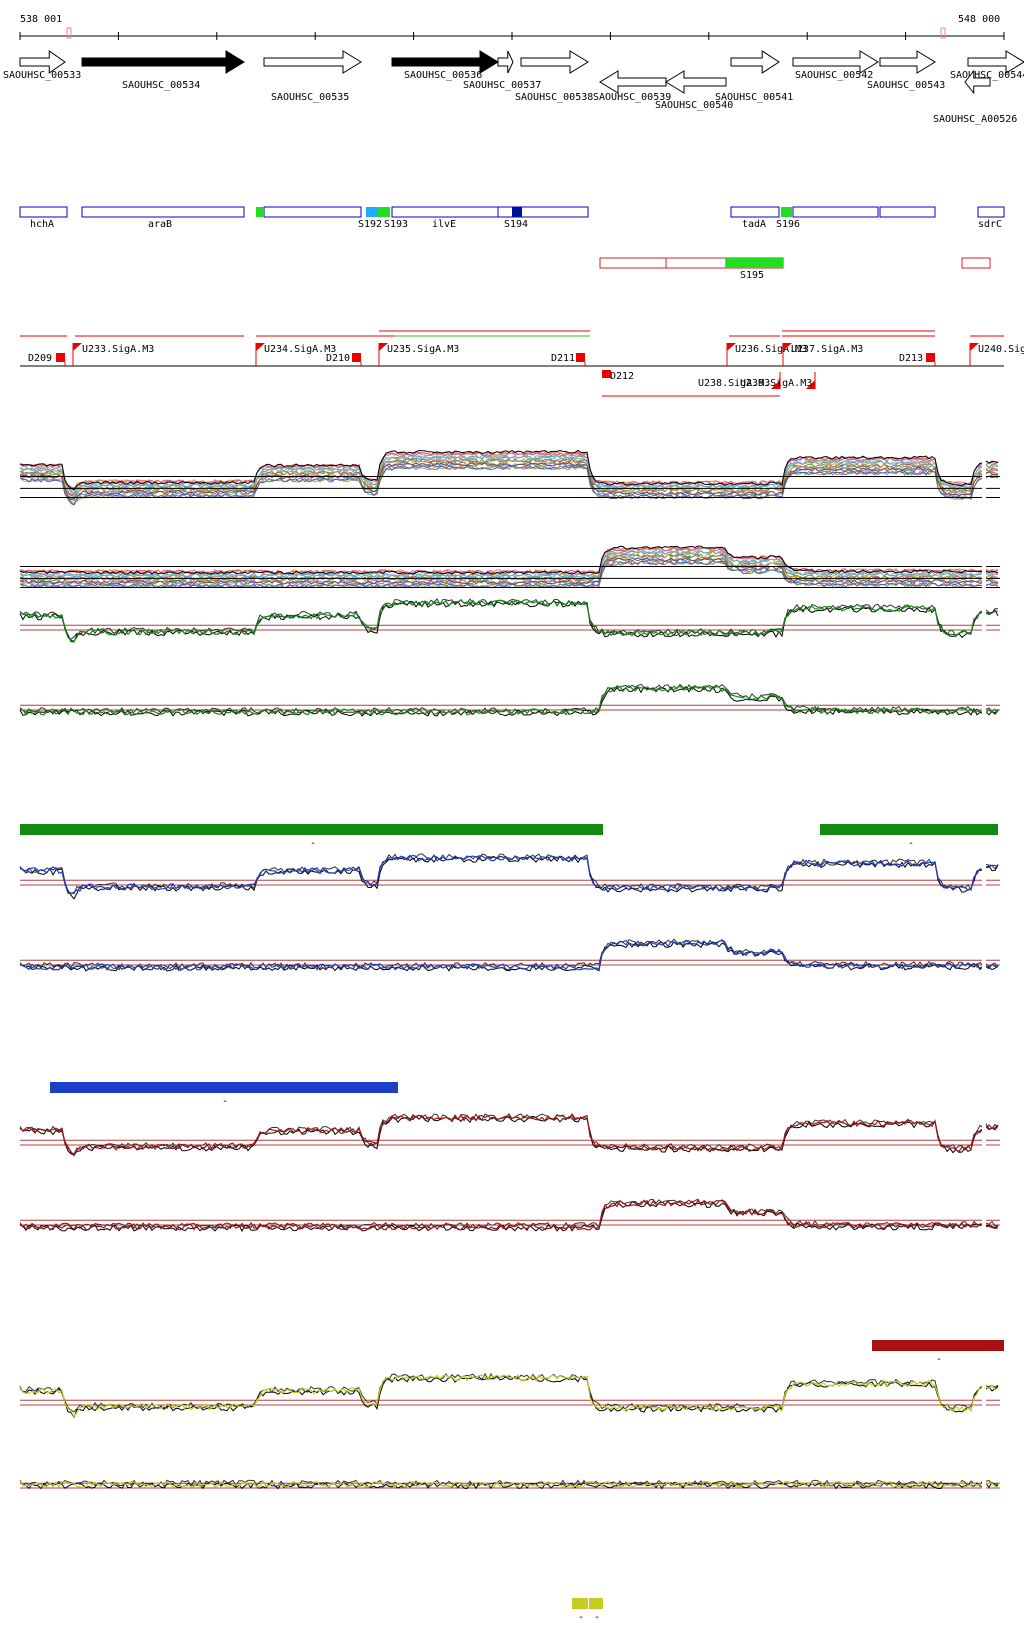 The image size is (1024, 1640). Describe the element at coordinates (754, 76) in the screenshot. I see `gene-SAOUHSC_00541: SAOUHSC_00541` at that location.